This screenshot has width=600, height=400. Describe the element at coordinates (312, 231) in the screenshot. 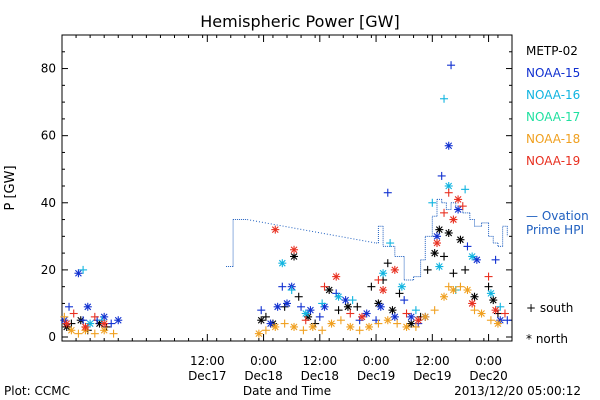

I see `ovation-hpi-segment` at that location.